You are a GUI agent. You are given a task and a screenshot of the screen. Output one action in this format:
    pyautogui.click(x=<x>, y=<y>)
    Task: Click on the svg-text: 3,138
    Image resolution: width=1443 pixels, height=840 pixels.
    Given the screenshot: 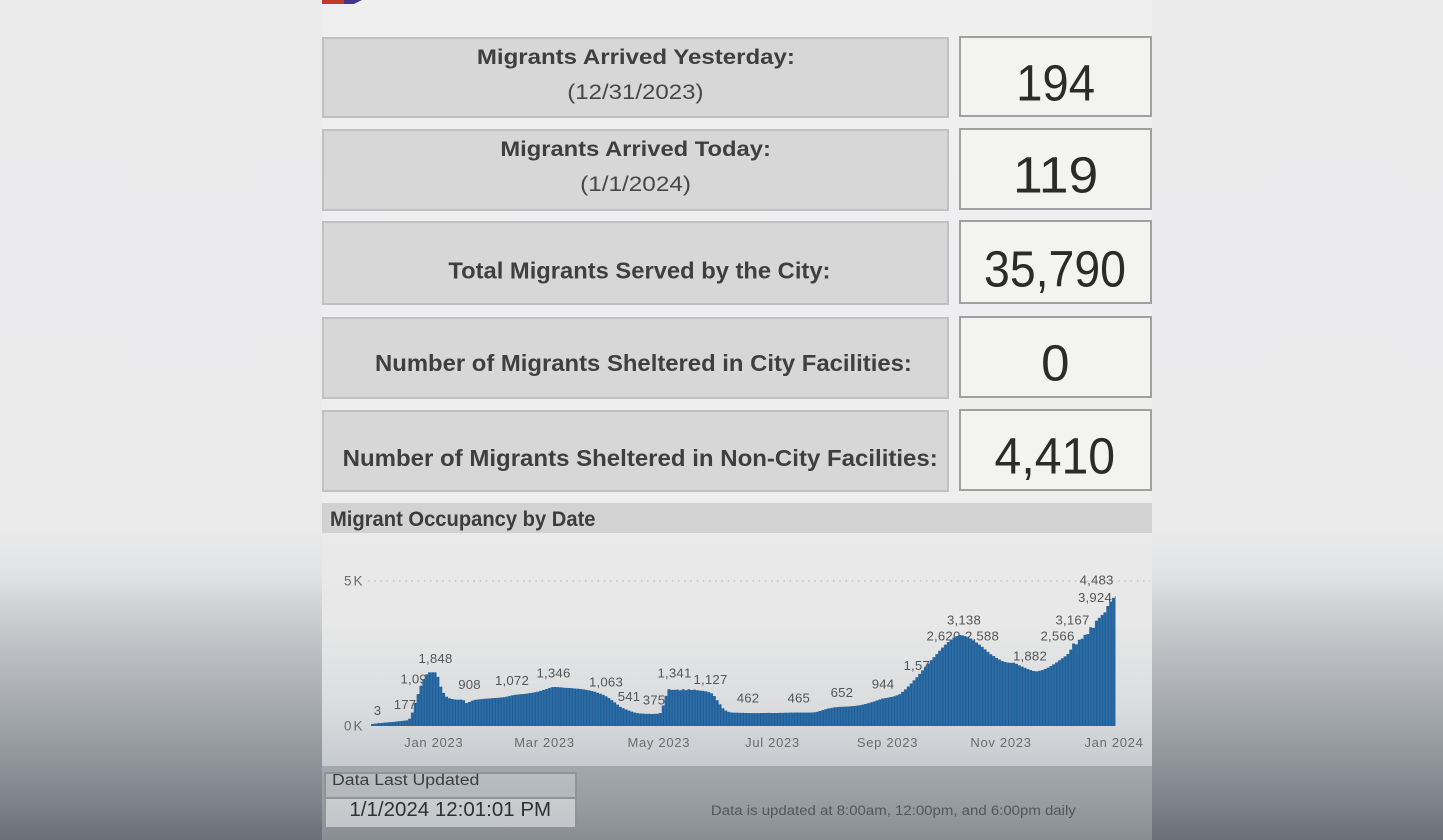 What is the action you would take?
    pyautogui.click(x=964, y=620)
    